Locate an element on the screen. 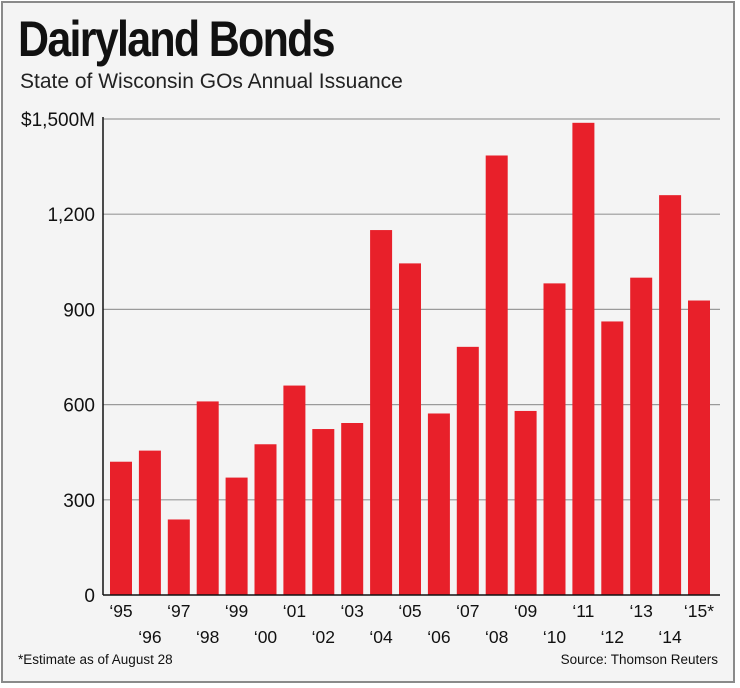 The image size is (740, 688). x-tick-label: ‘98 is located at coordinates (207, 637).